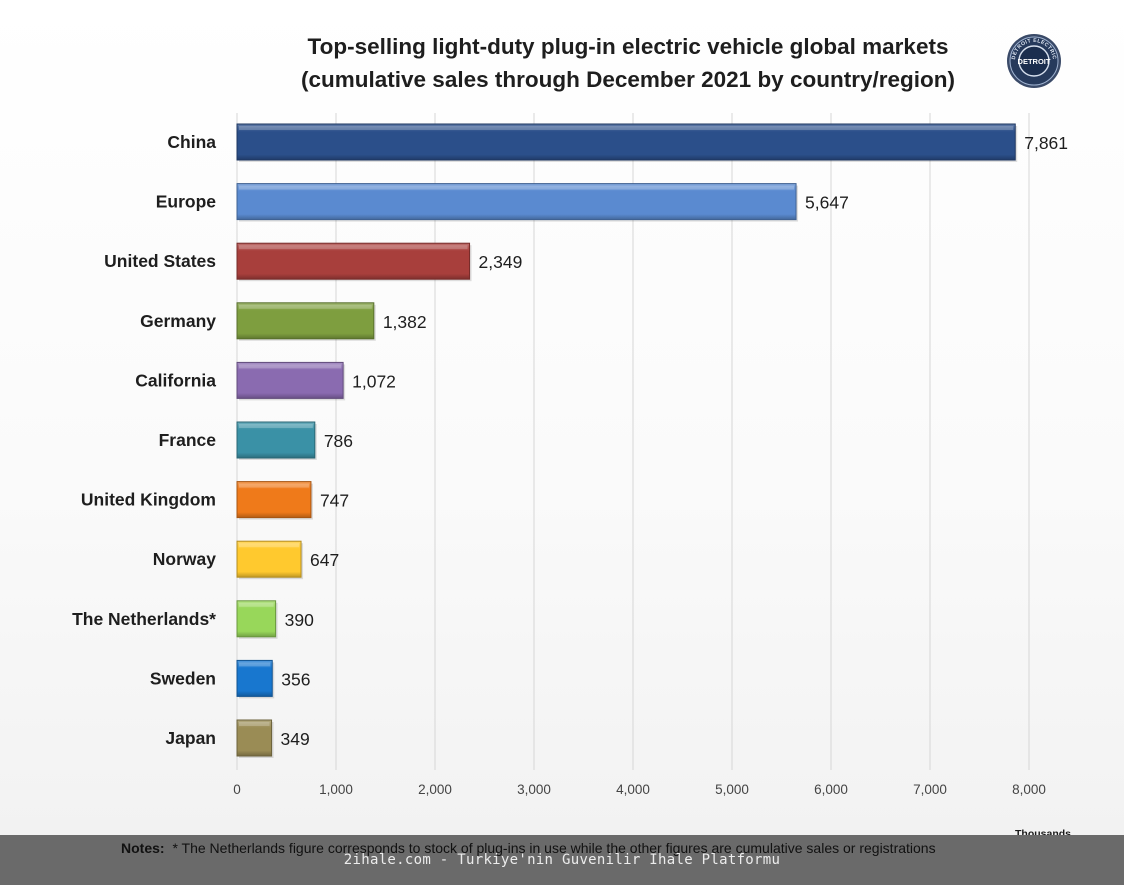  Describe the element at coordinates (831, 789) in the screenshot. I see `x-tick-label: 6,000` at that location.